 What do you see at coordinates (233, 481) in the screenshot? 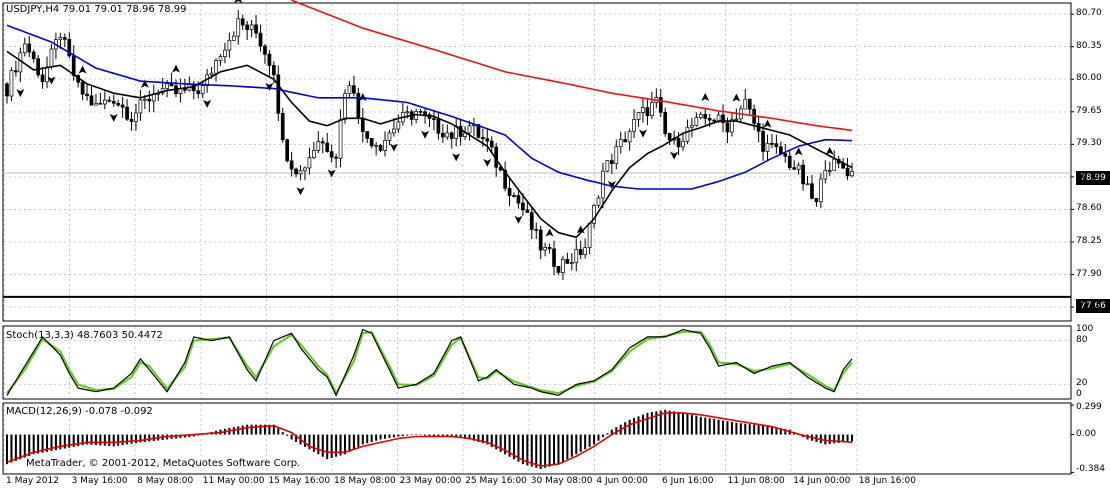
I see `x-tick-label: 11 May 00:00` at bounding box center [233, 481].